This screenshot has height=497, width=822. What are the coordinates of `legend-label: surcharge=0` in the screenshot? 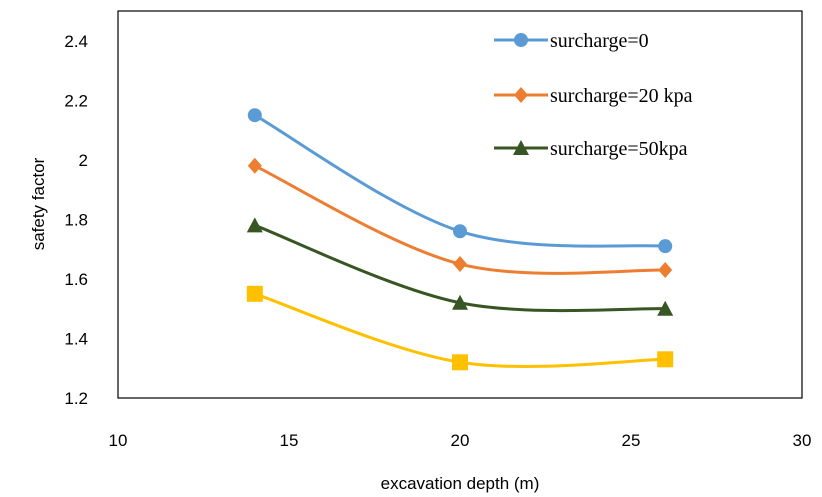 It's located at (599, 41).